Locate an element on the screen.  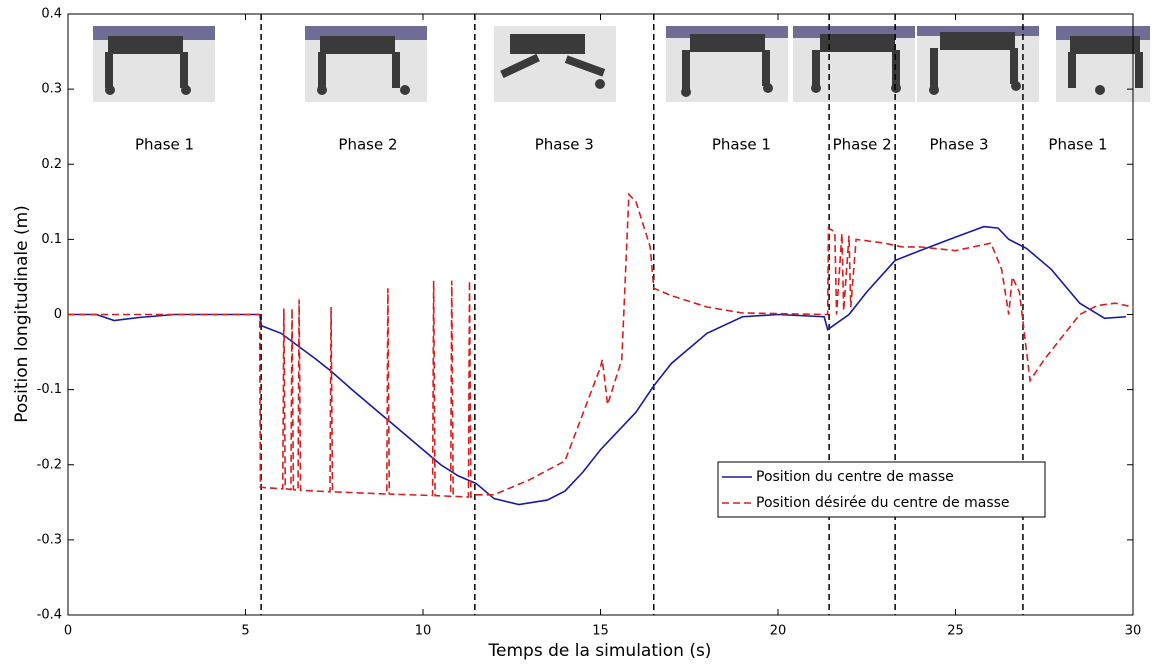
y-axis-title: Position longitudinale (m) is located at coordinates (22, 314).